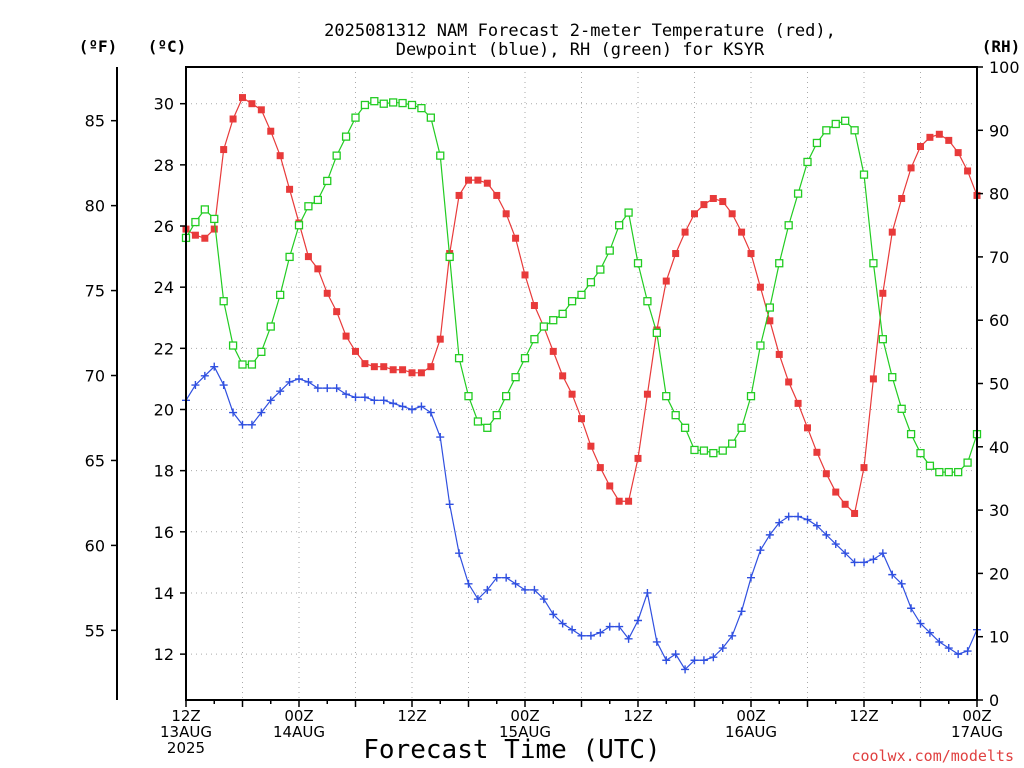 The width and height of the screenshot is (1024, 768). Describe the element at coordinates (994, 700) in the screenshot. I see `rh-tick-label: 0` at that location.